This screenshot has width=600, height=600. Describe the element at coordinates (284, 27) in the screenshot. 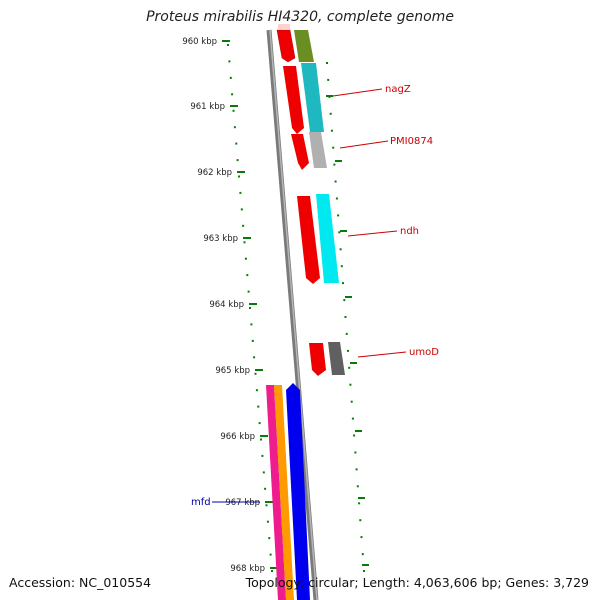

I see `gene-feature-pink-top` at that location.